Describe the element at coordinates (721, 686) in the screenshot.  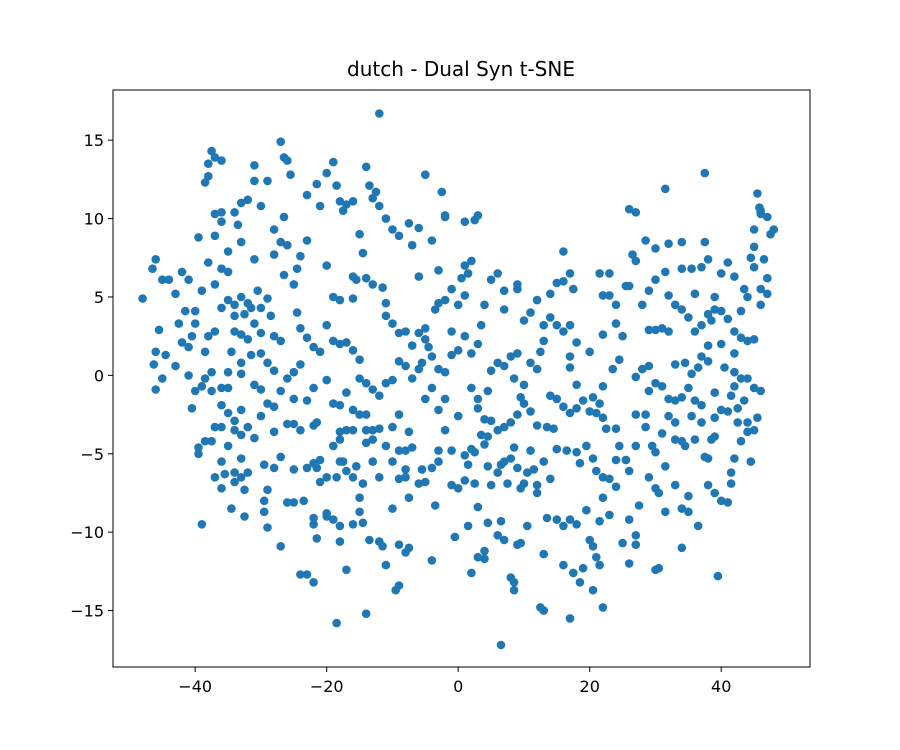
I see `x-tick-label: 40` at that location.